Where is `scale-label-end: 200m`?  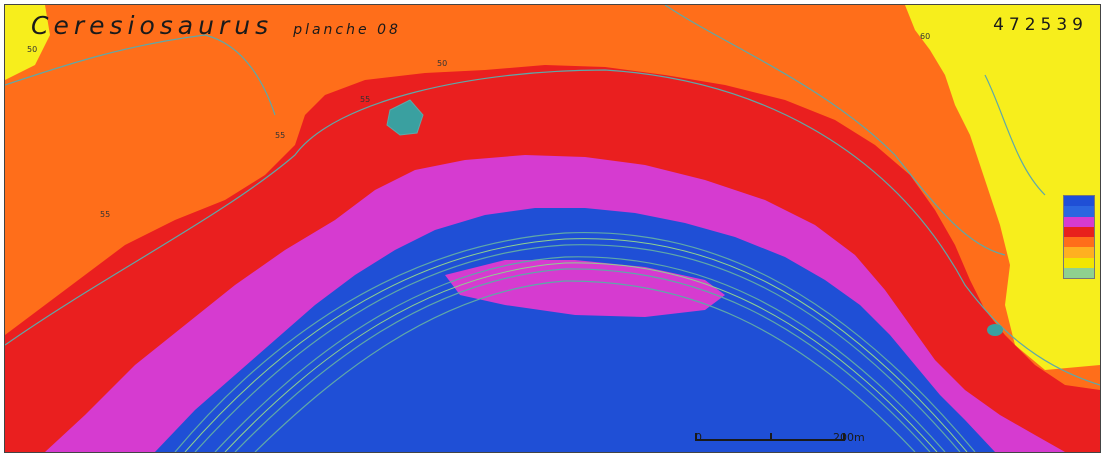 scale-label-end: 200m is located at coordinates (849, 437).